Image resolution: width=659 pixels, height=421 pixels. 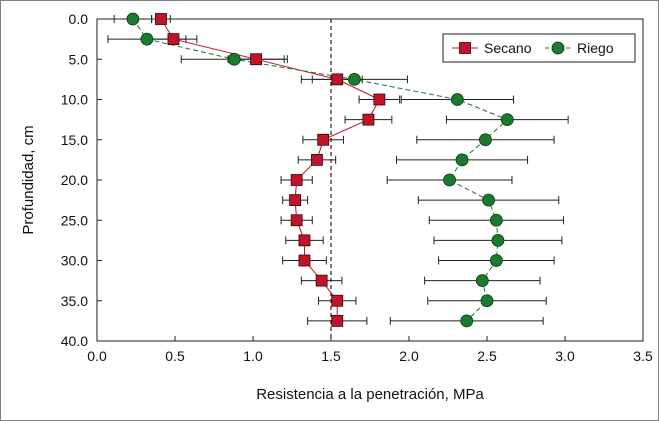 I want to click on x-axis-title: Resistencia a la penetración, MPa, so click(x=370, y=394).